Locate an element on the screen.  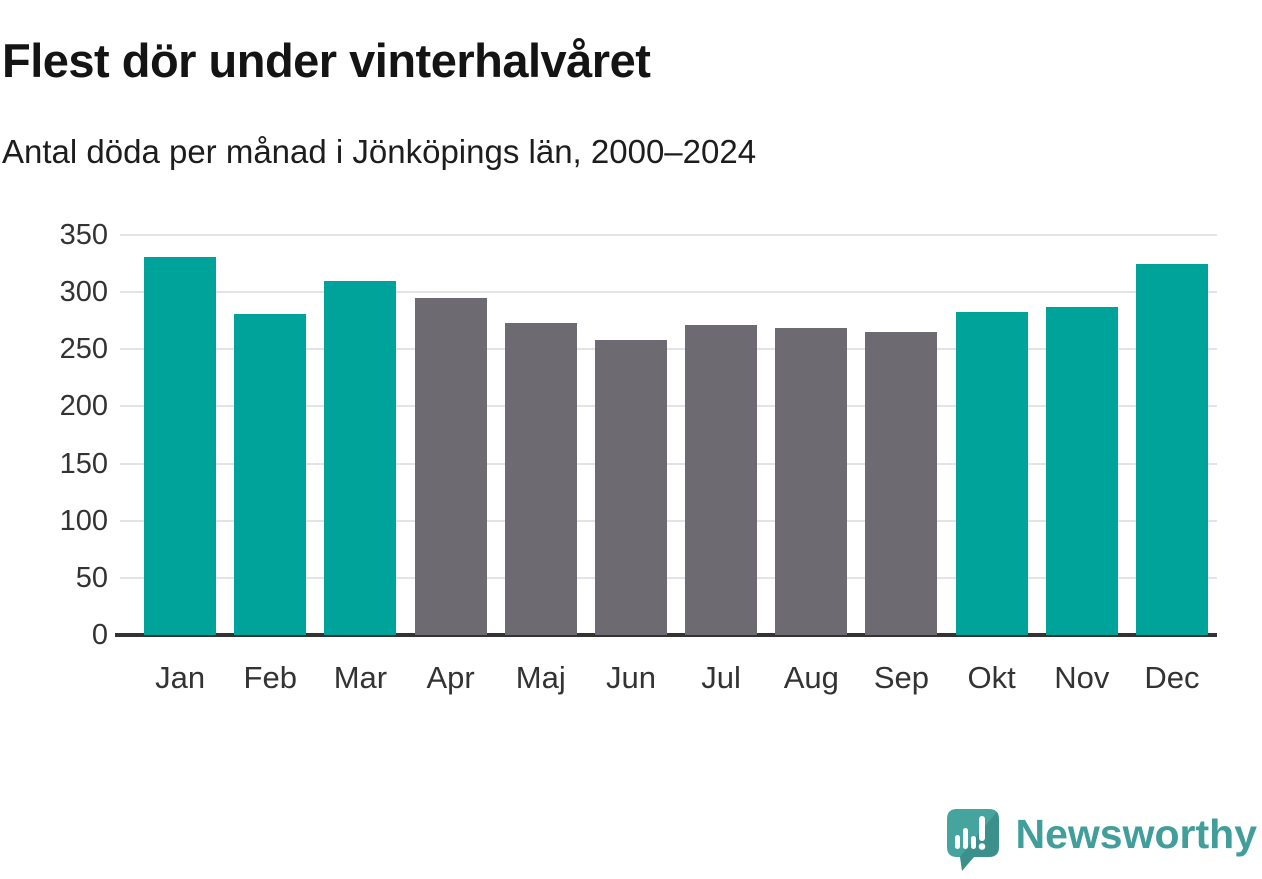
x-axis-tick-label: Dec is located at coordinates (1172, 677).